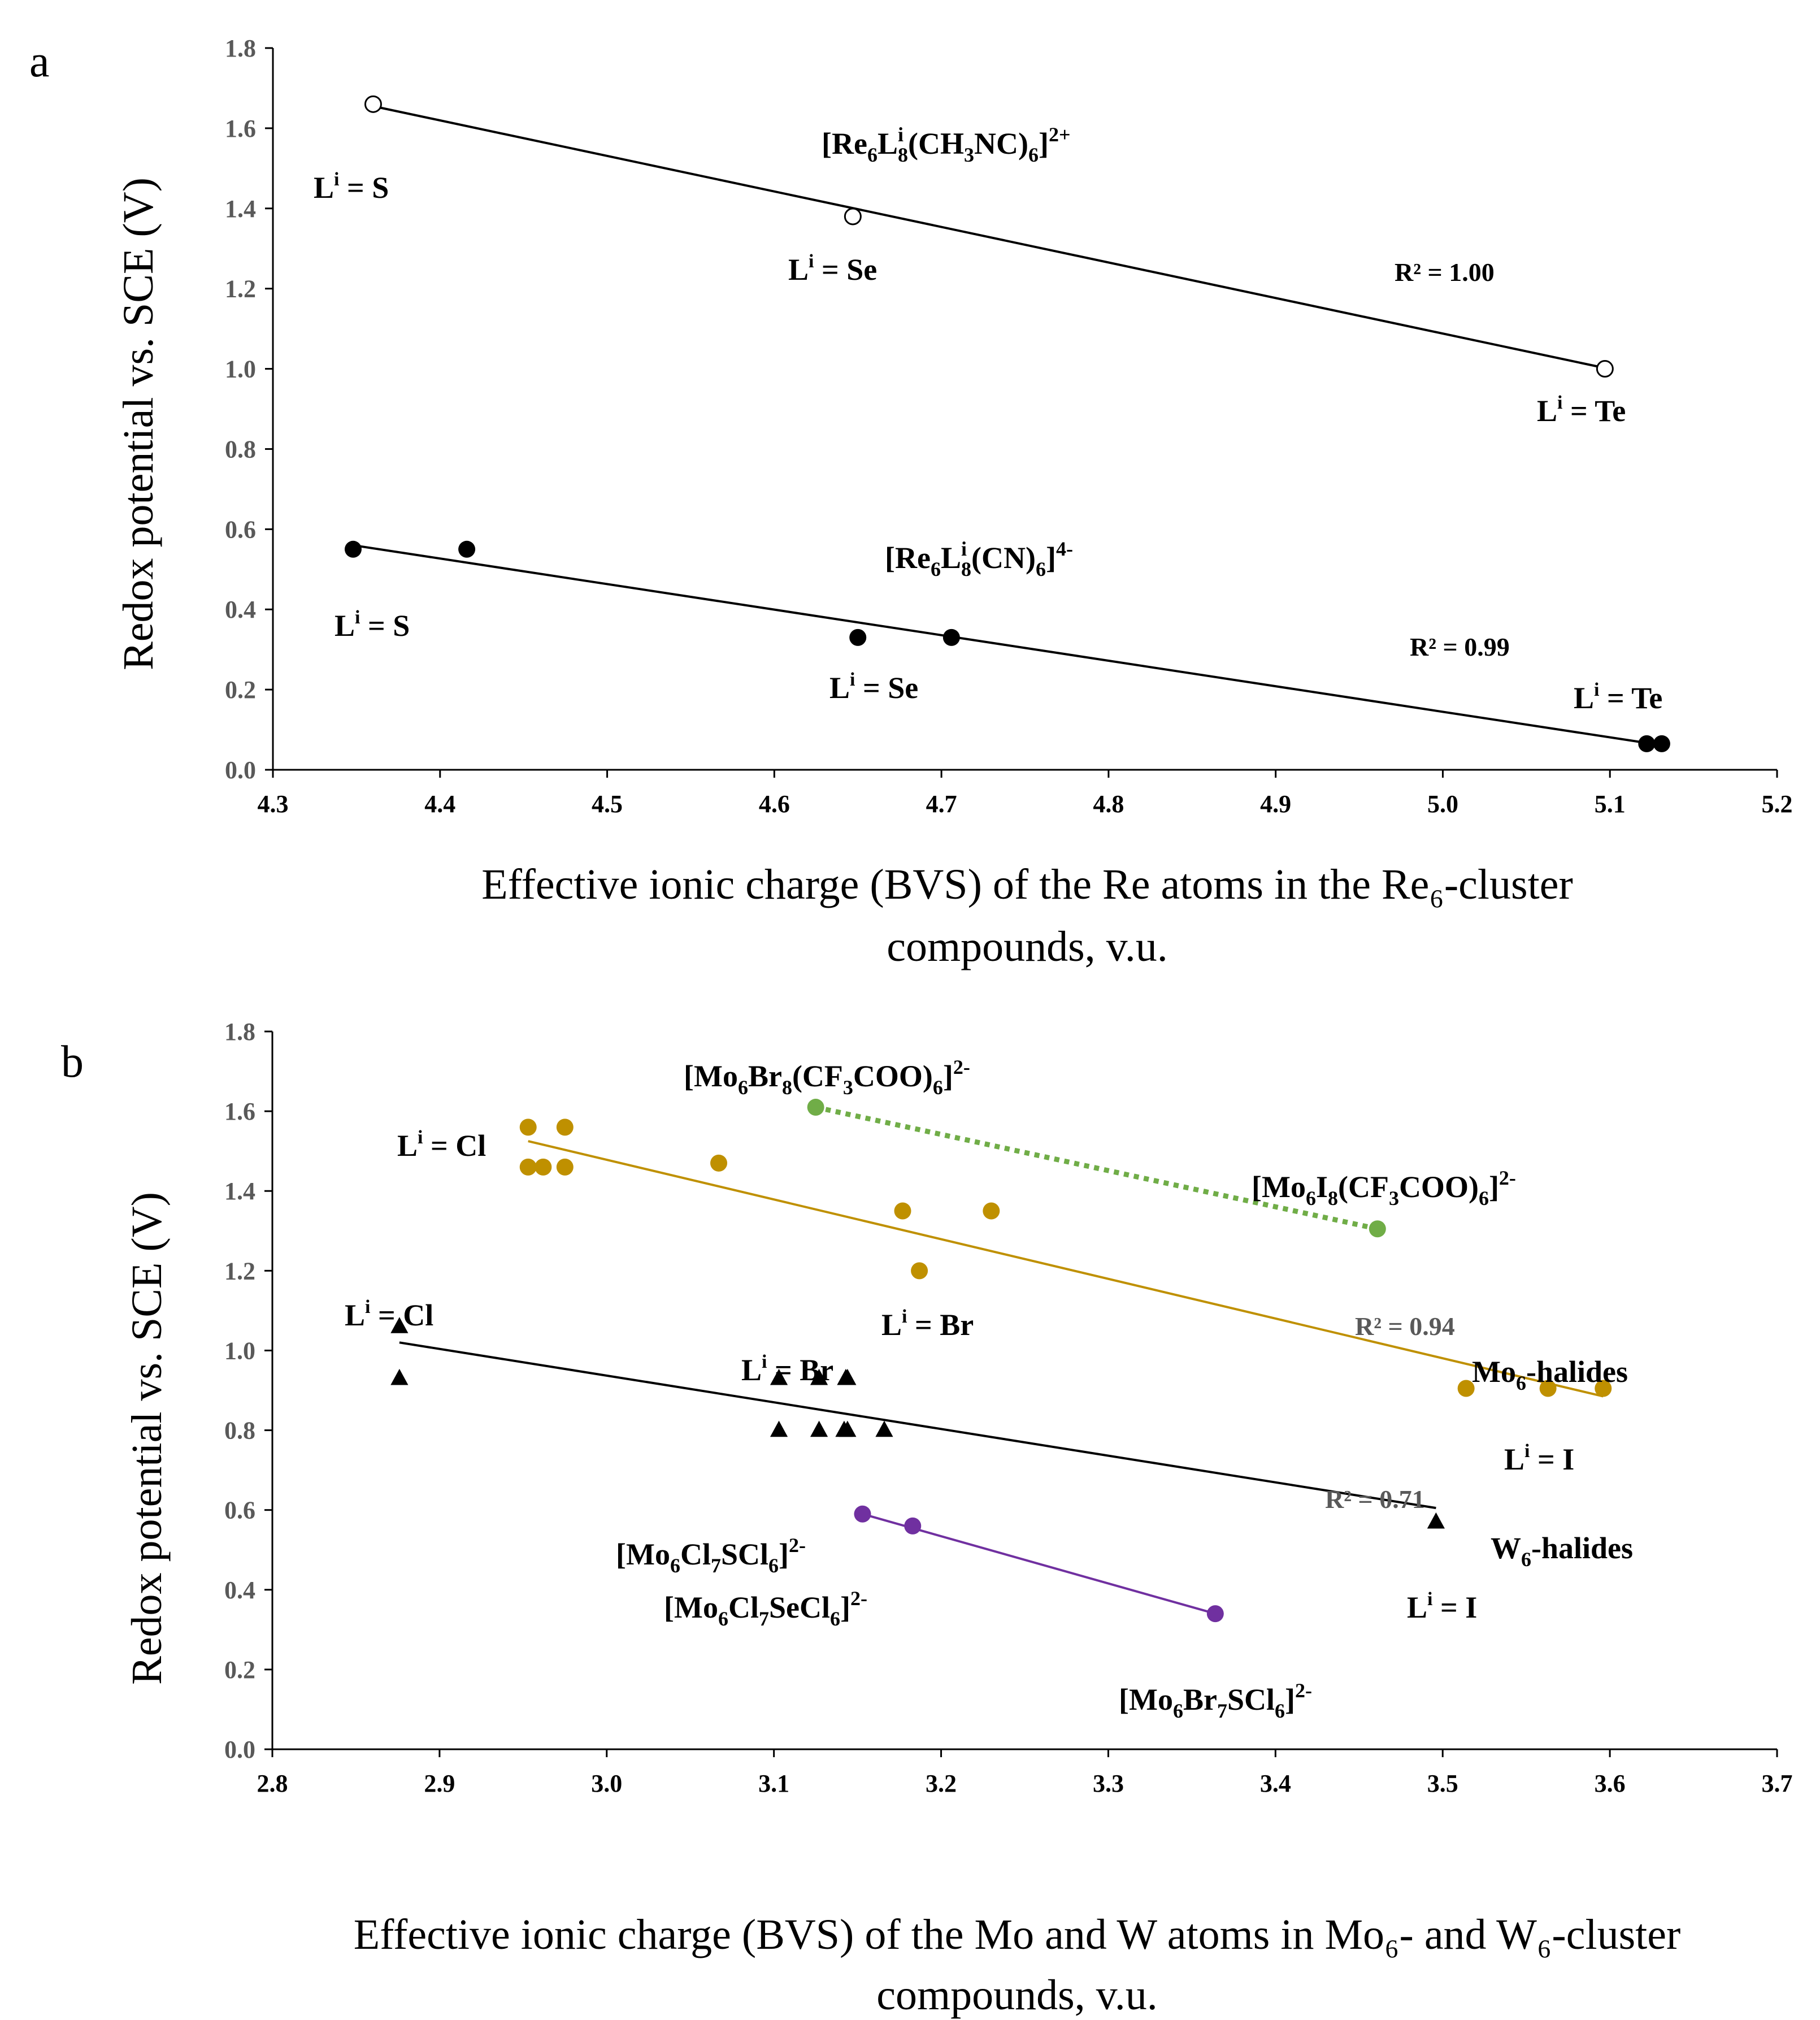  What do you see at coordinates (1215, 1700) in the screenshot?
I see `formula-mo6br7scl6: [Mo6Br7SCl6]2-` at bounding box center [1215, 1700].